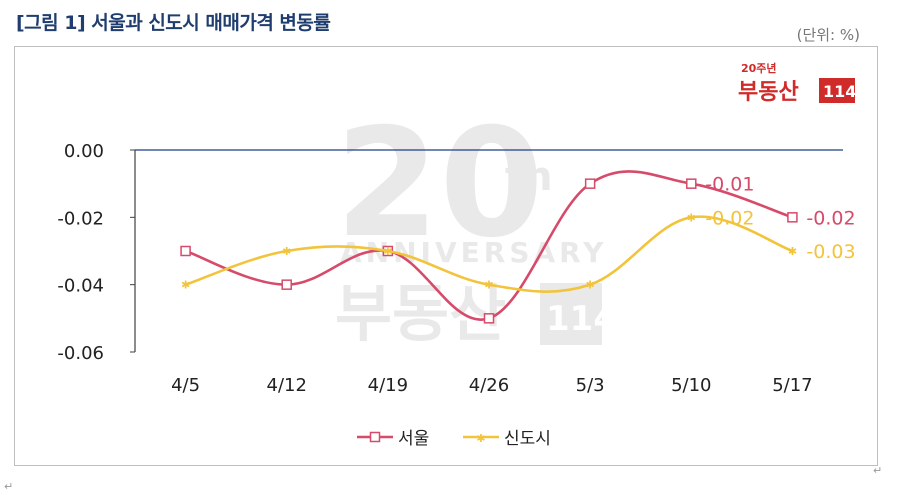  What do you see at coordinates (9, 486) in the screenshot?
I see `paragraph-mark-left: ↵` at bounding box center [9, 486].